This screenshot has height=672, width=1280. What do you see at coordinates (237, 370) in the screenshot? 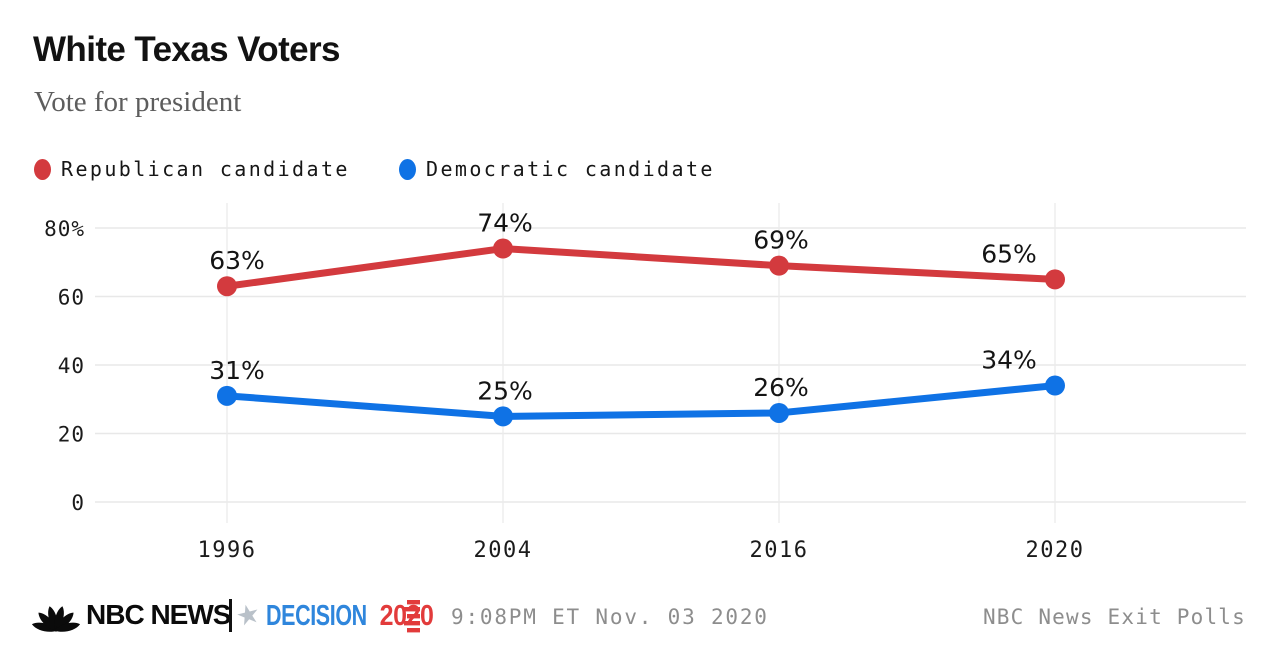
I see `data-label: 31%` at bounding box center [237, 370].